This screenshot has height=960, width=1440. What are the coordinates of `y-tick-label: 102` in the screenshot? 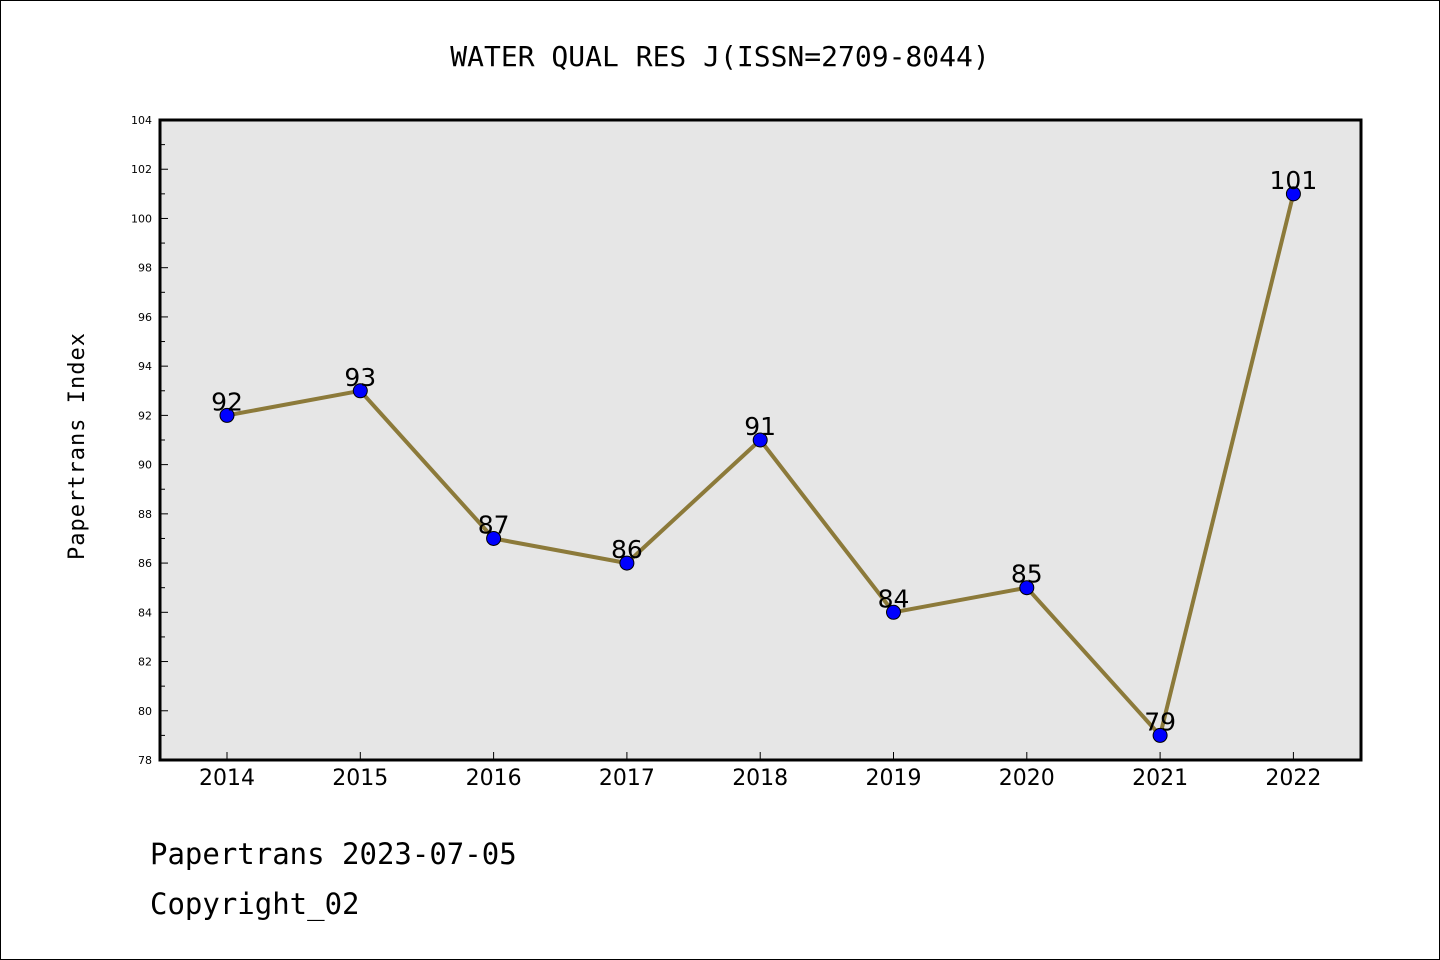 It's located at (141, 169).